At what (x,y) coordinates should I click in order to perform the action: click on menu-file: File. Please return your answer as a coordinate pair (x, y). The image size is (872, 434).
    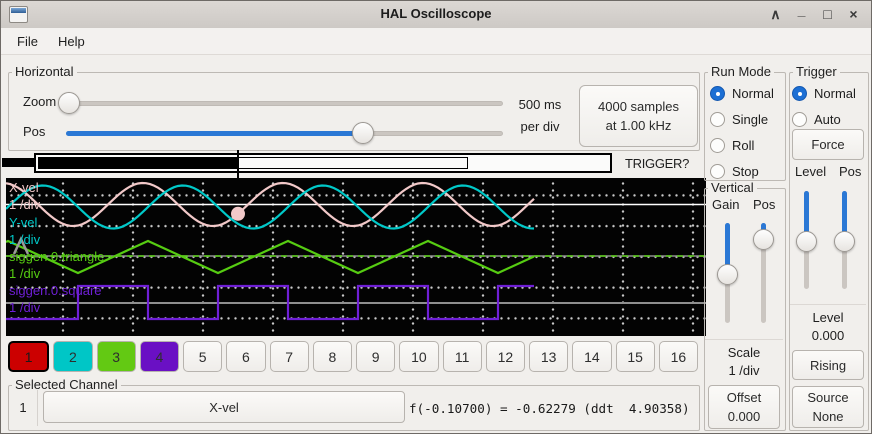
    Looking at the image, I should click on (27, 41).